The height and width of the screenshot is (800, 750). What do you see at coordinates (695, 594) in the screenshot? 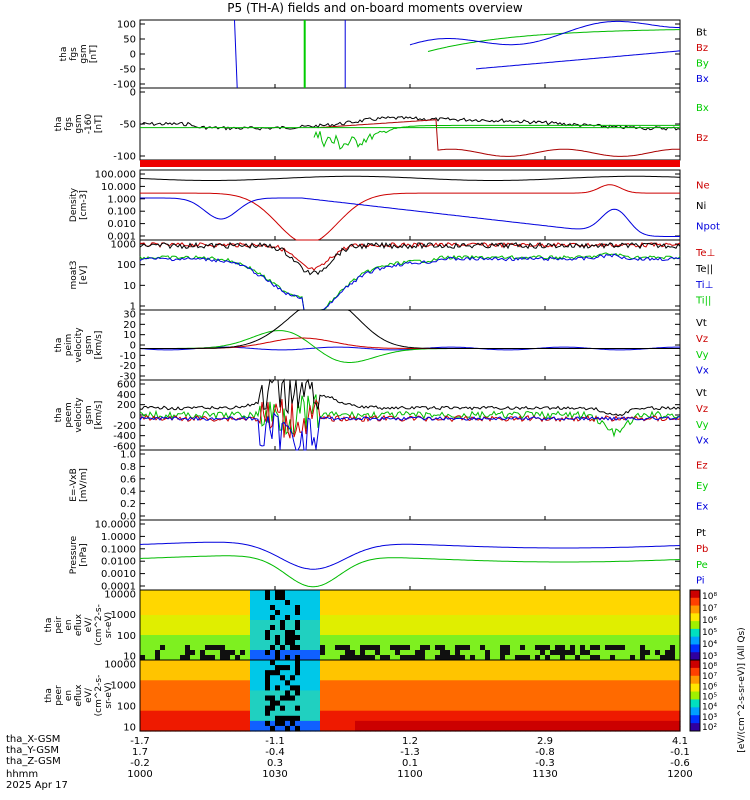
I see `colorbar-segment` at bounding box center [695, 594].